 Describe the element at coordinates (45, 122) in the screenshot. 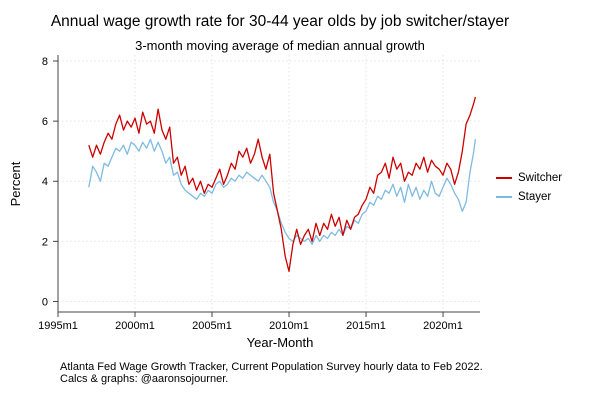

I see `y-tick-label: 6` at that location.